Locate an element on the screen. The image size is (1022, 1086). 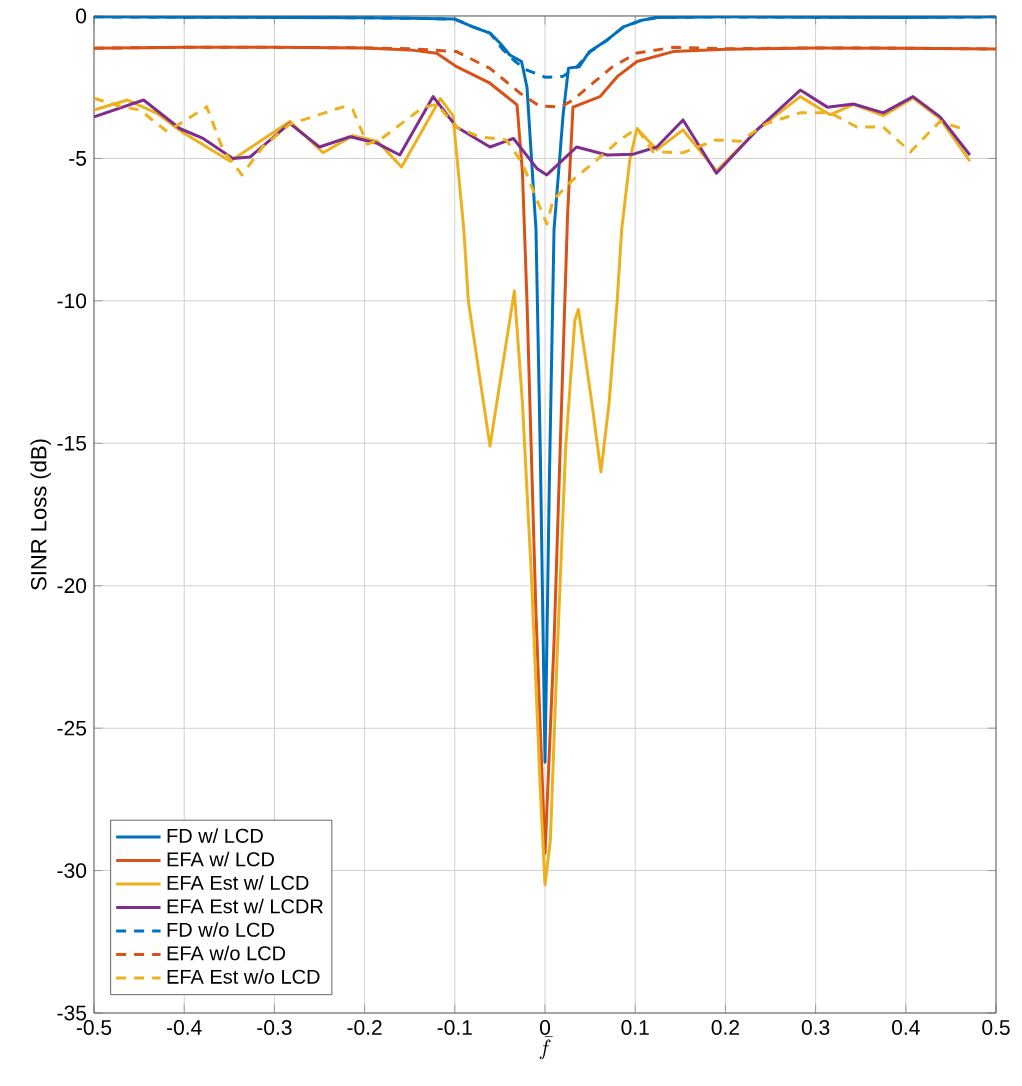
x-tick-label: 0.1 is located at coordinates (635, 1027).